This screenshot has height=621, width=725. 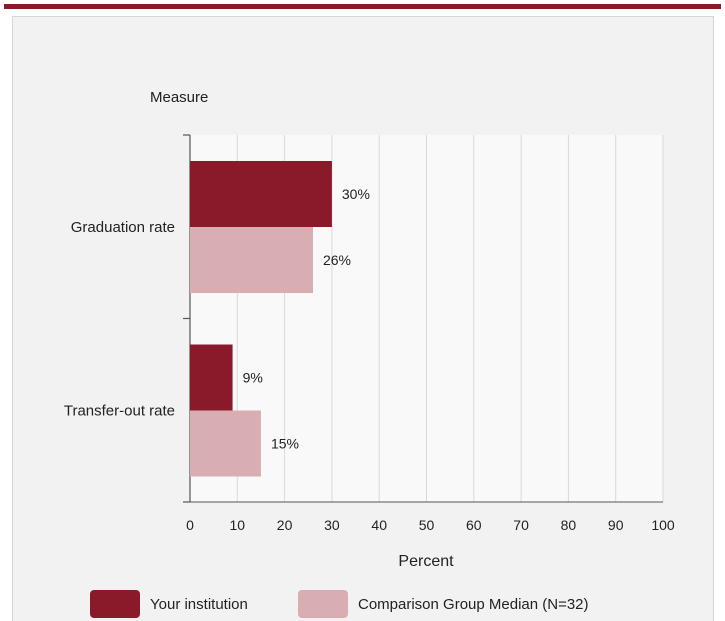 What do you see at coordinates (119, 411) in the screenshot?
I see `category-label-transfer-out-rate: Transfer-out rate` at bounding box center [119, 411].